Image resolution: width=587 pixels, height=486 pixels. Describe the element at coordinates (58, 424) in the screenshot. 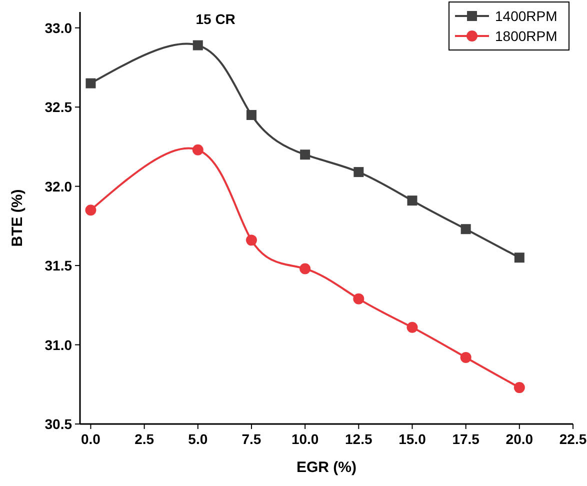

I see `y-tick-label: 30.5` at that location.